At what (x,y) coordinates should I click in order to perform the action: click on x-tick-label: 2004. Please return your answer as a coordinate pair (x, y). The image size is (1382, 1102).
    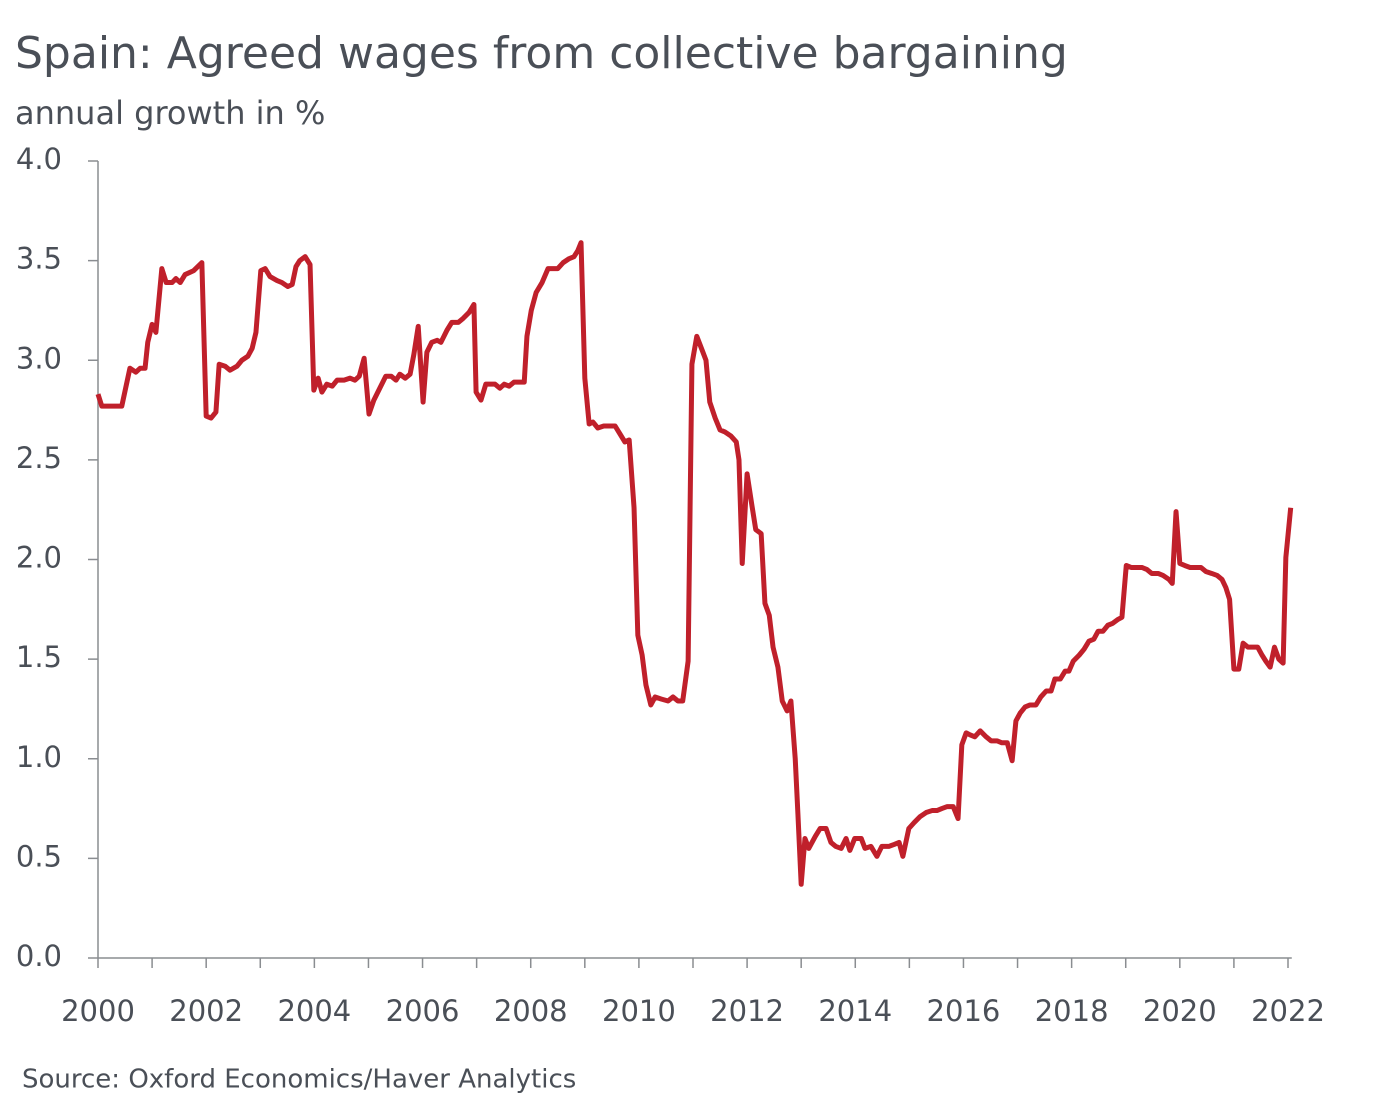
    Looking at the image, I should click on (314, 1011).